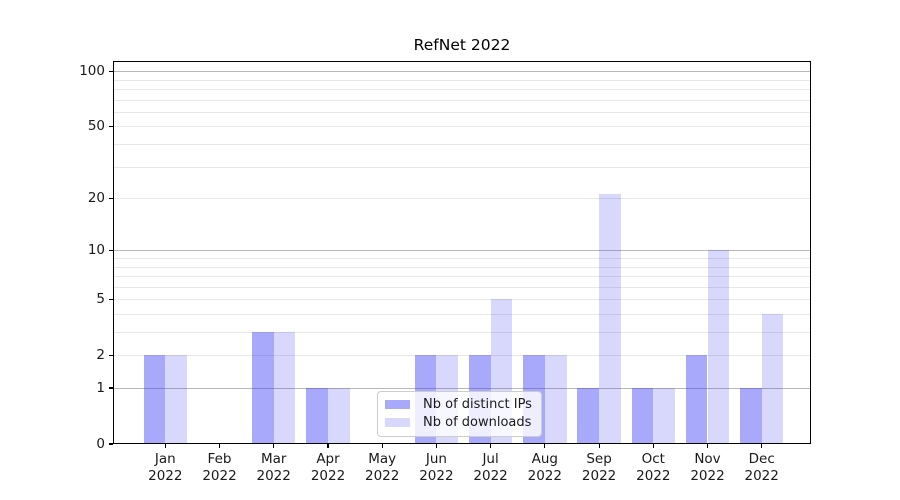  I want to click on x-tick-label-jul: Jul 2022, so click(490, 468).